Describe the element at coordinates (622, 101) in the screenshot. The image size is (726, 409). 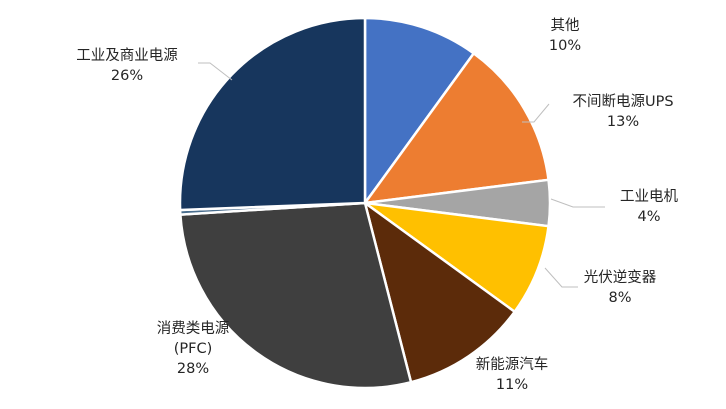
I see `label-ups-name: 不间断电源UPS` at that location.